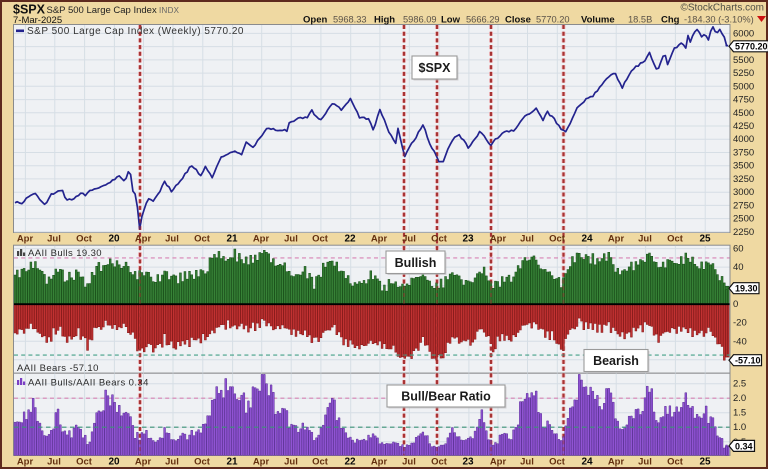 The width and height of the screenshot is (768, 469). I want to click on svg-text: -57.10, so click(748, 361).